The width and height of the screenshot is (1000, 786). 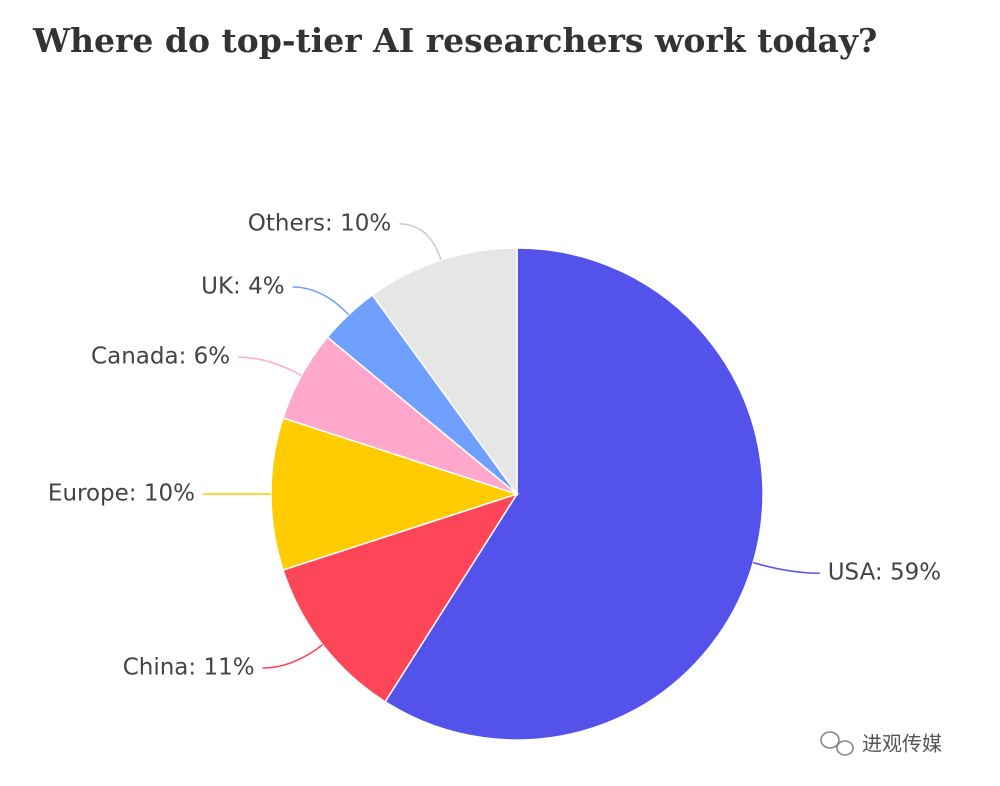 I want to click on pie-slice, so click(x=444, y=372).